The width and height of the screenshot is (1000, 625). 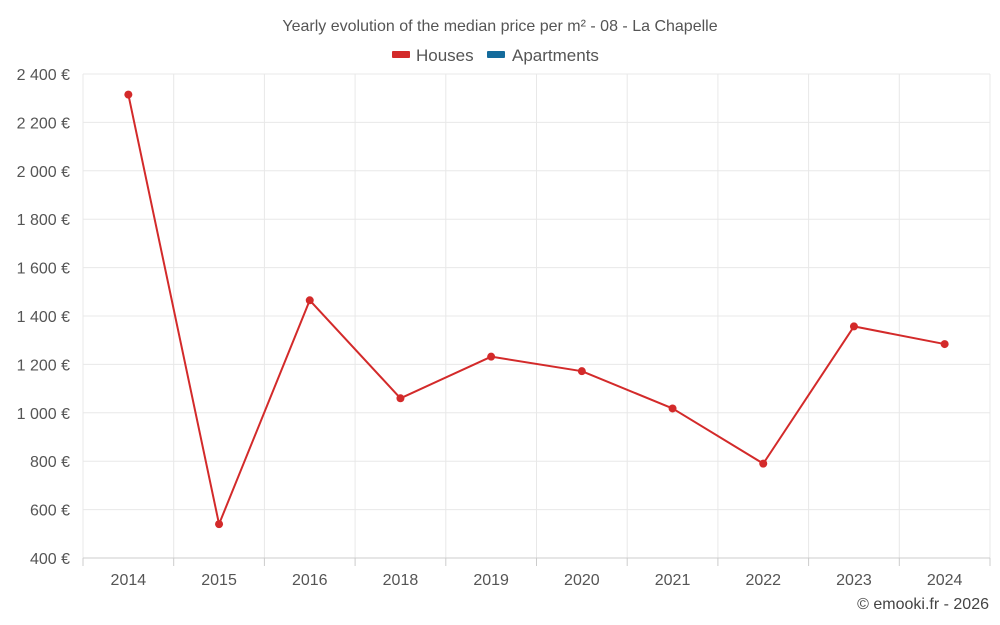 What do you see at coordinates (43, 172) in the screenshot?
I see `y-tick-label: 2 000 €` at bounding box center [43, 172].